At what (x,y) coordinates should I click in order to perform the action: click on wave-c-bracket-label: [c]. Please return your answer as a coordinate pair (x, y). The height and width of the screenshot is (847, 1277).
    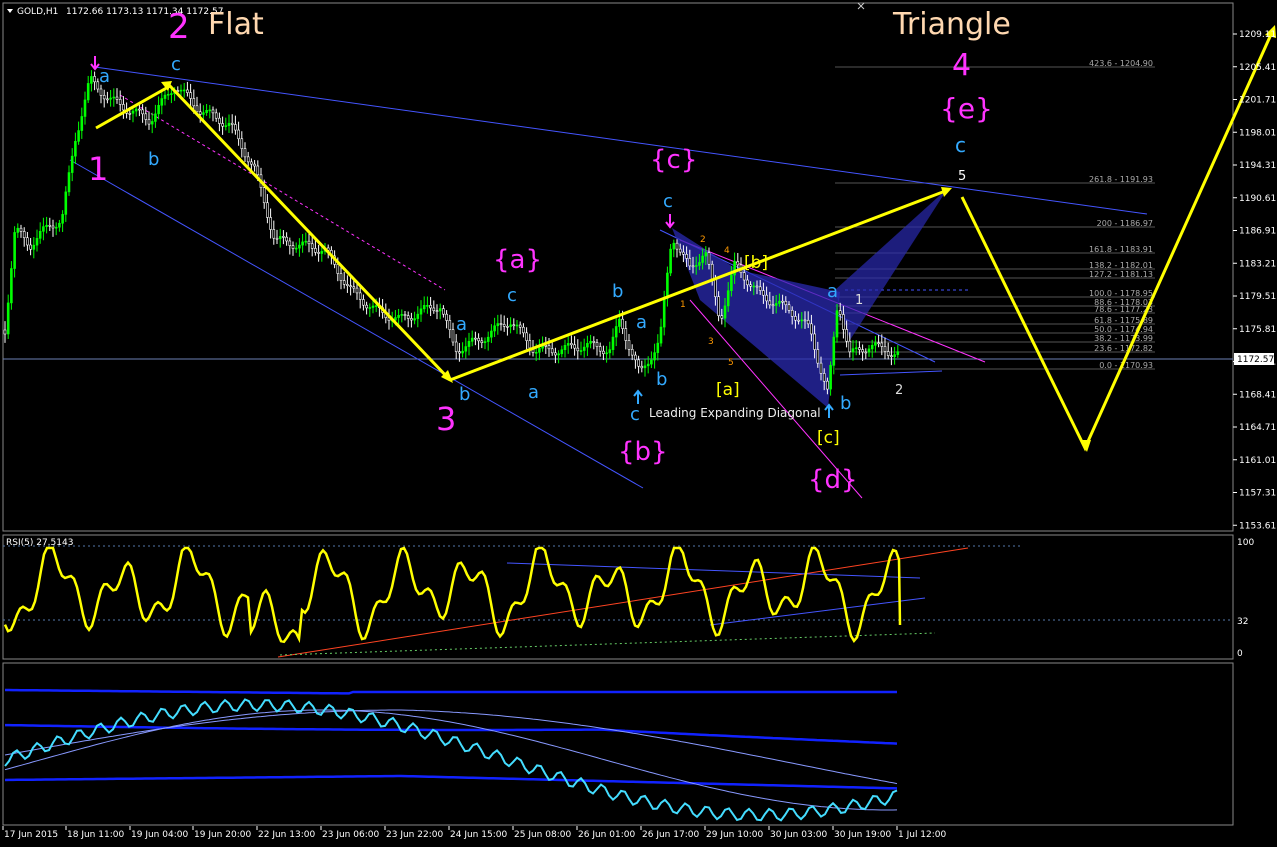
    Looking at the image, I should click on (828, 438).